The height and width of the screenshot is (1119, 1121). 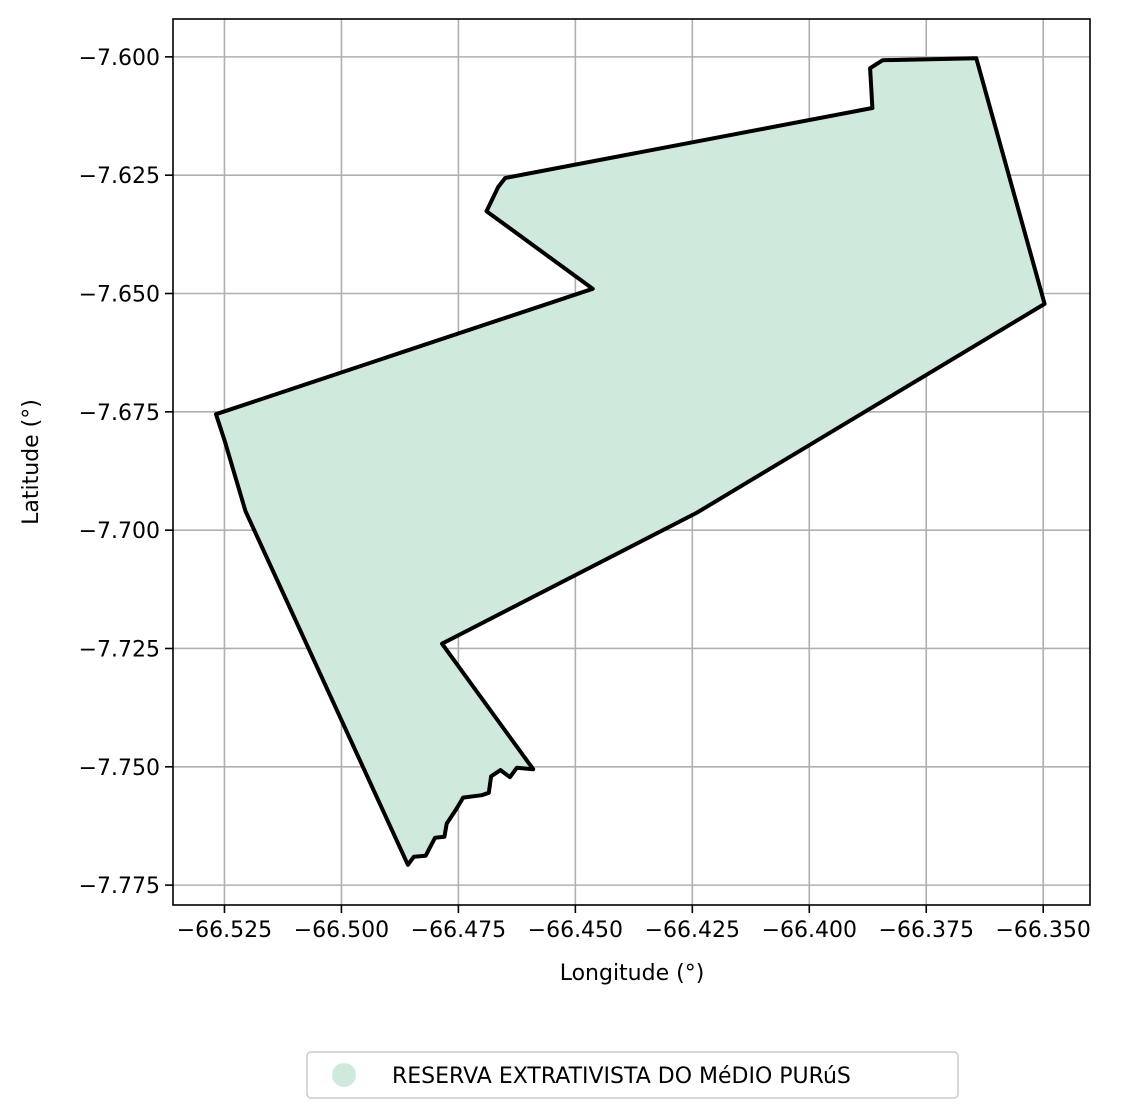 What do you see at coordinates (621, 1076) in the screenshot?
I see `legend-label: RESERVA EXTRATIVISTA DO MéDIO PURúS` at bounding box center [621, 1076].